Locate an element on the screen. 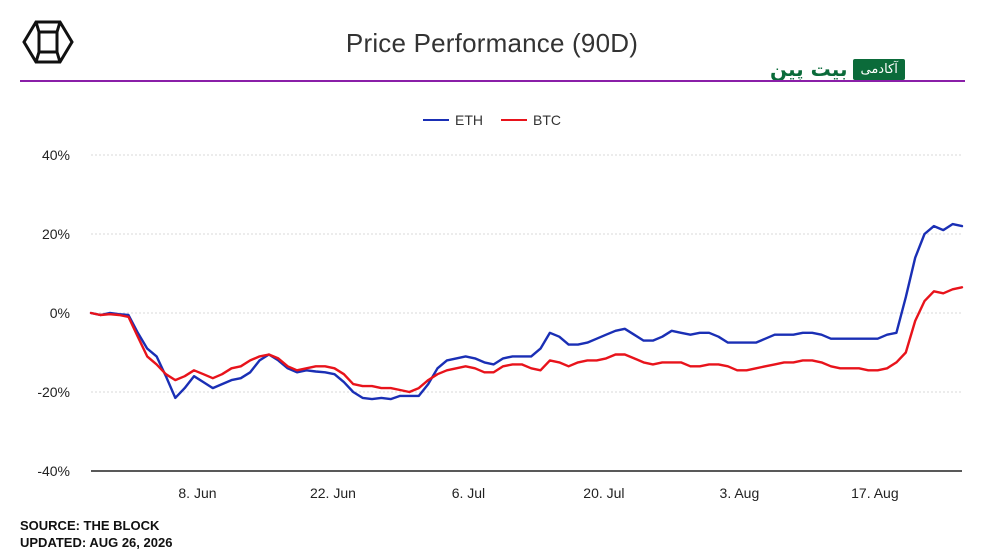 The image size is (984, 554). source-text: SOURCE: THE BLOCK is located at coordinates (90, 525).